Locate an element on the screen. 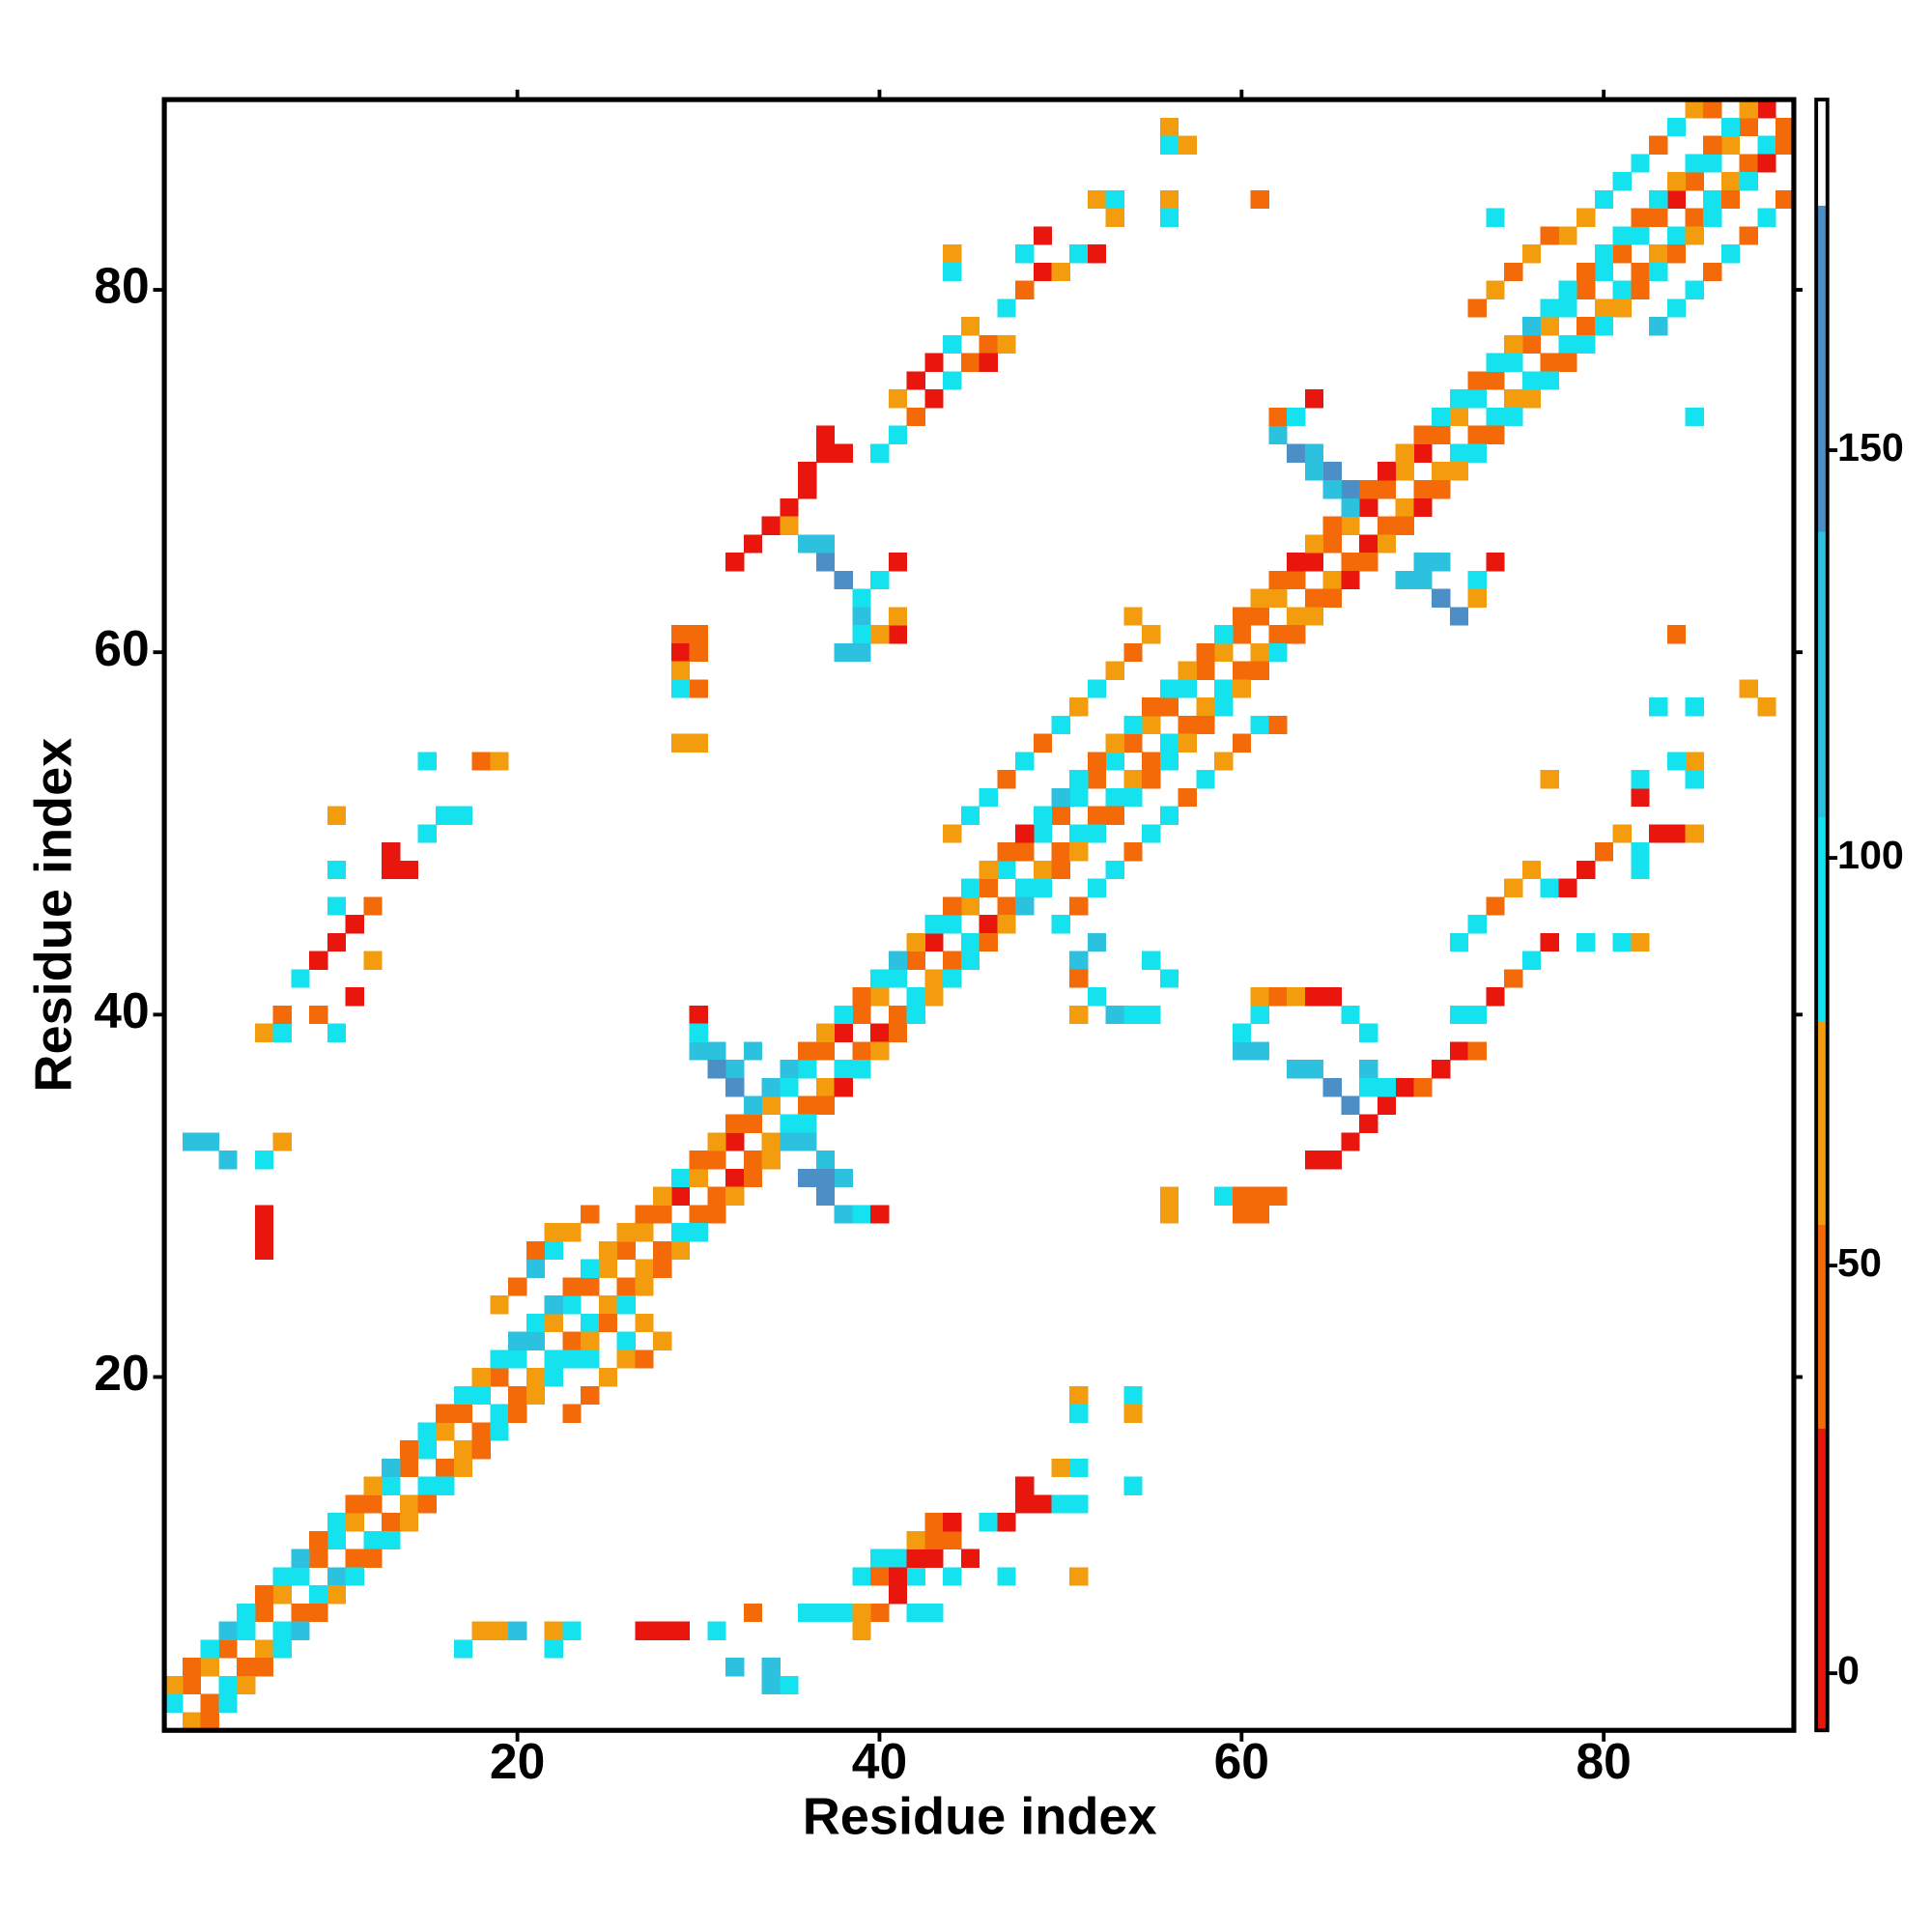  colorbar-tick-label: 150 is located at coordinates (1870, 447).